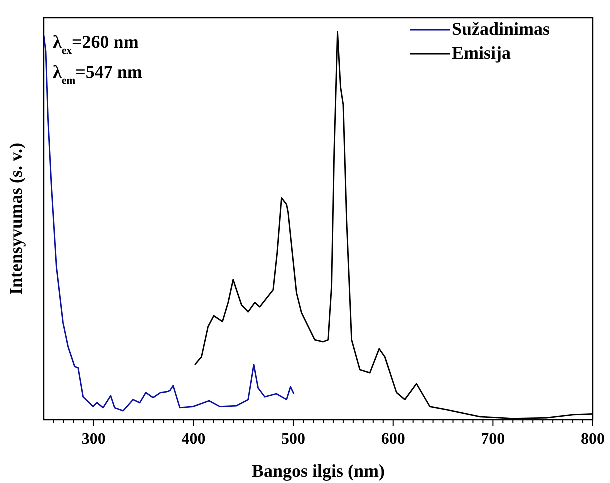  Describe the element at coordinates (319, 471) in the screenshot. I see `x-axis-title: Bangos ilgis (nm)` at that location.